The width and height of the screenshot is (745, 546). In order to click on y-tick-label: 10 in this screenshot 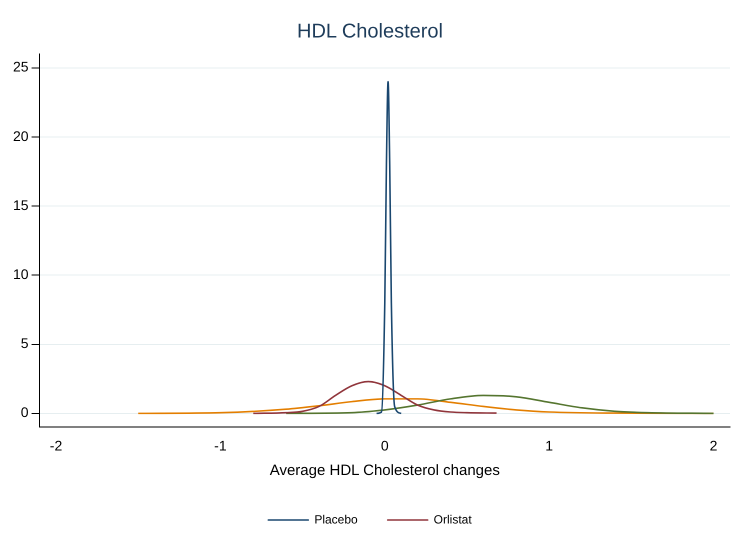, I will do `click(20, 274)`.